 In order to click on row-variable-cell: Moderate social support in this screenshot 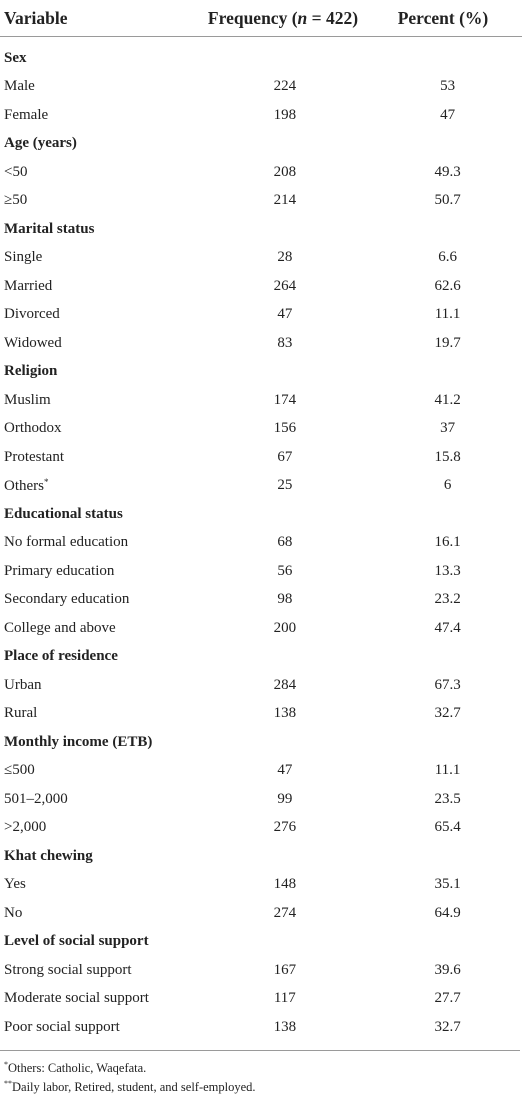, I will do `click(100, 998)`.